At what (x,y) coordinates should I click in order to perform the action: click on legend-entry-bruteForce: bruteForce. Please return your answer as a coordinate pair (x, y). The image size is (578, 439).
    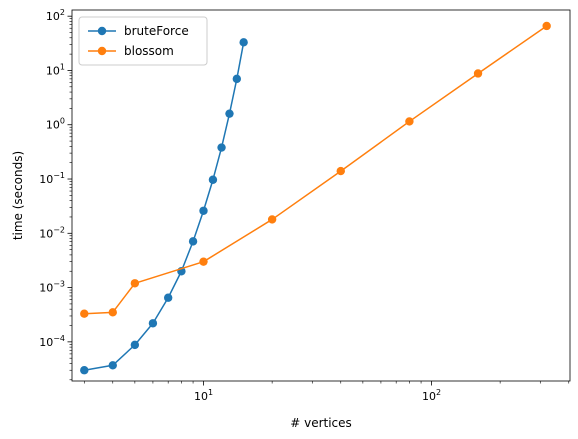
    Looking at the image, I should click on (138, 31).